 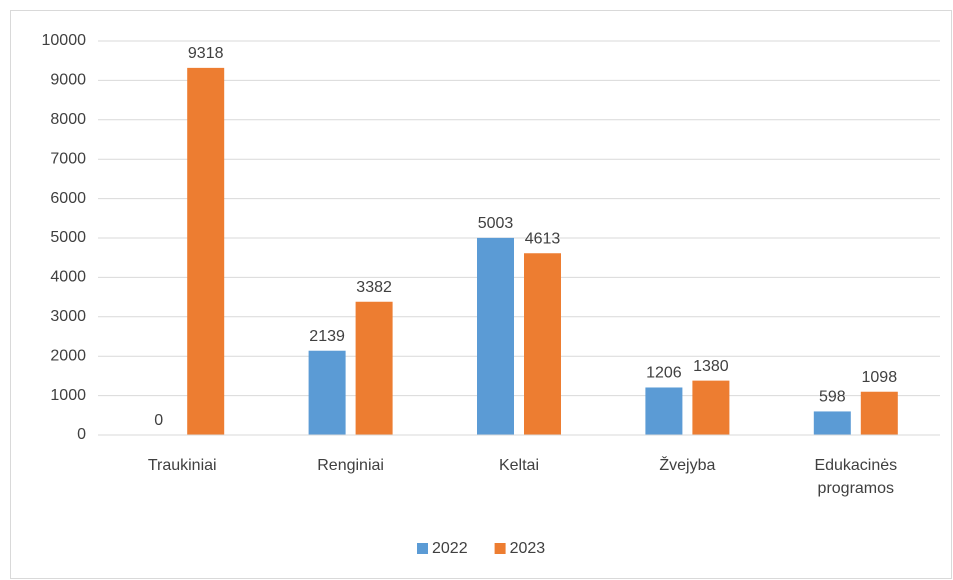 I want to click on y-tick-label: 10000, so click(x=64, y=40).